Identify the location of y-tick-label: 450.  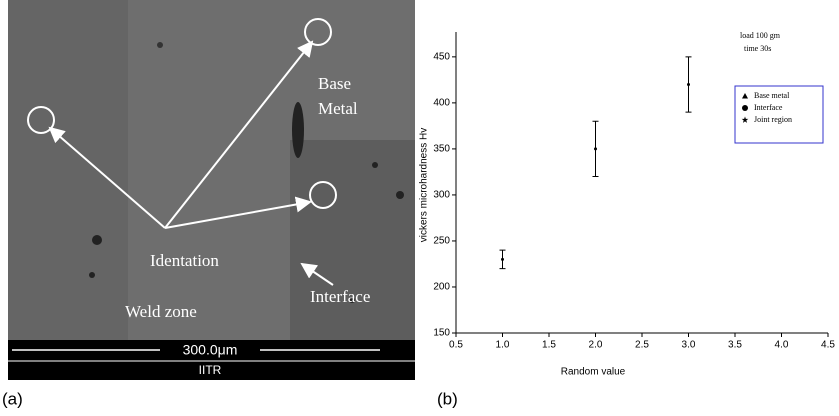
(441, 56).